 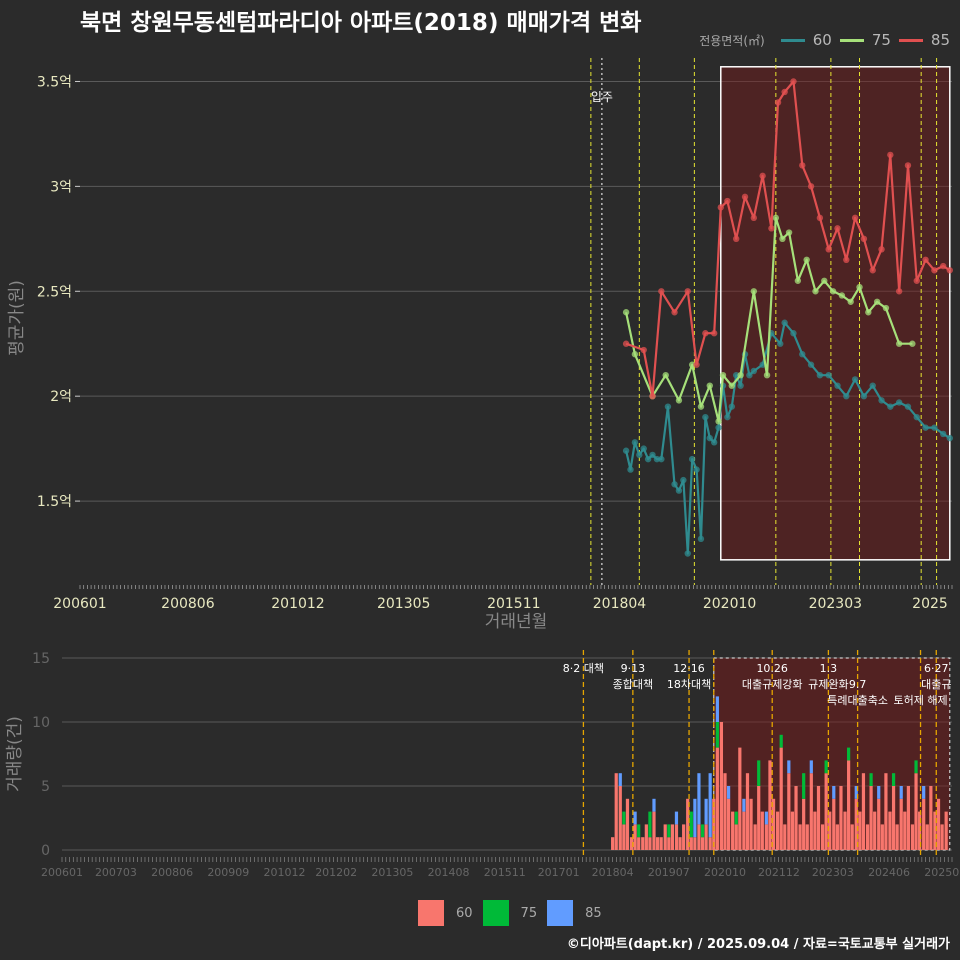 What do you see at coordinates (464, 913) in the screenshot?
I see `volume-legend-label-60: 60` at bounding box center [464, 913].